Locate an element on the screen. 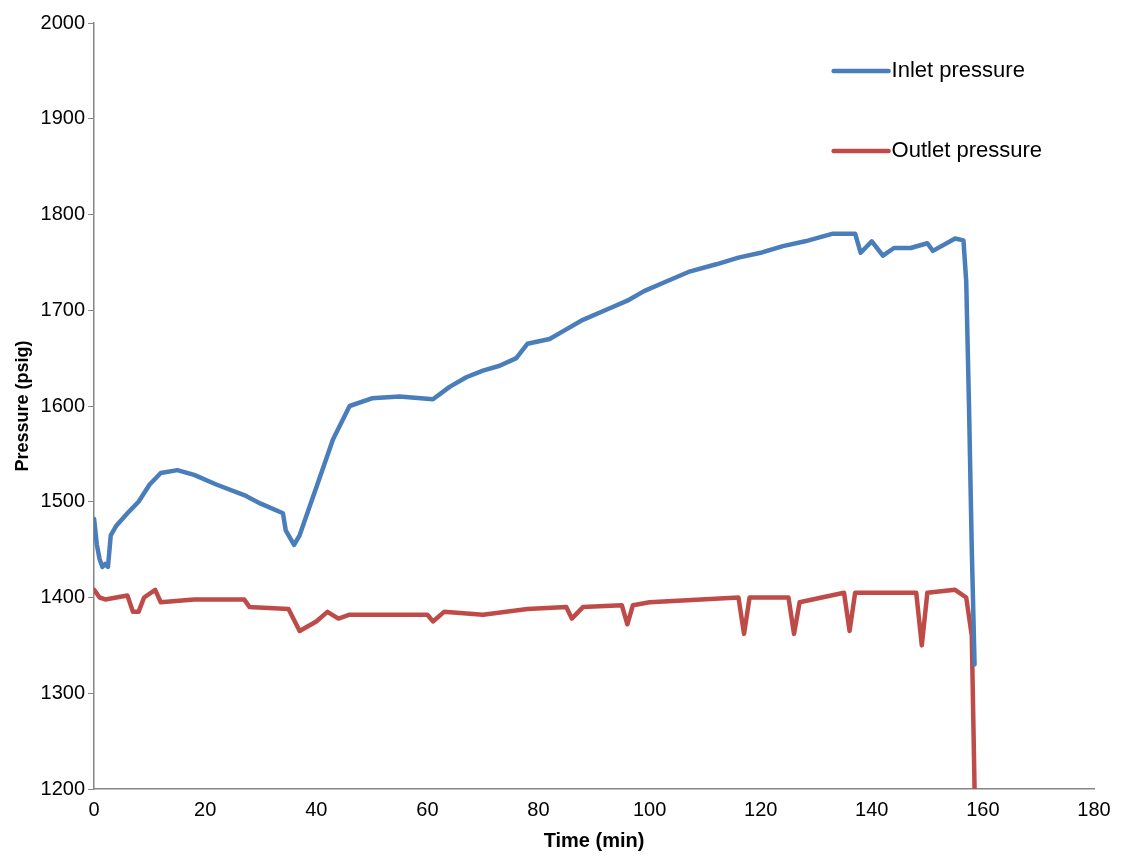 This screenshot has height=865, width=1124. y-tick-label: 1800 is located at coordinates (63, 213).